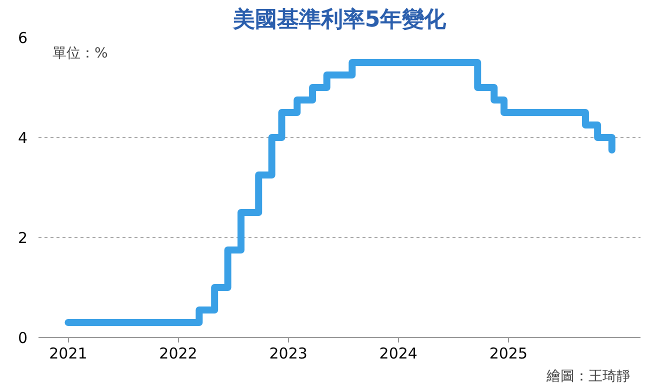  I want to click on x-tick-label: 2025, so click(508, 353).